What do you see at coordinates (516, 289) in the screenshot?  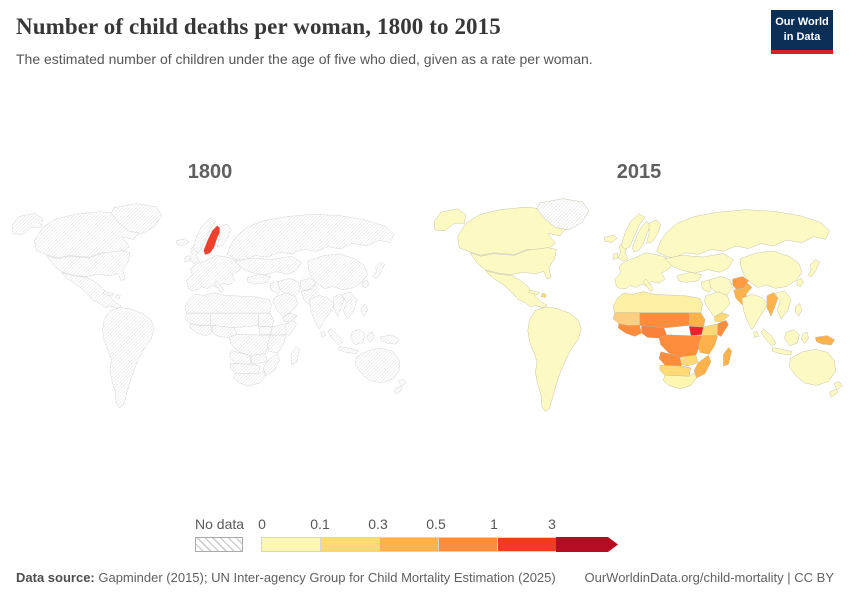 I see `region-mexico_ca` at bounding box center [516, 289].